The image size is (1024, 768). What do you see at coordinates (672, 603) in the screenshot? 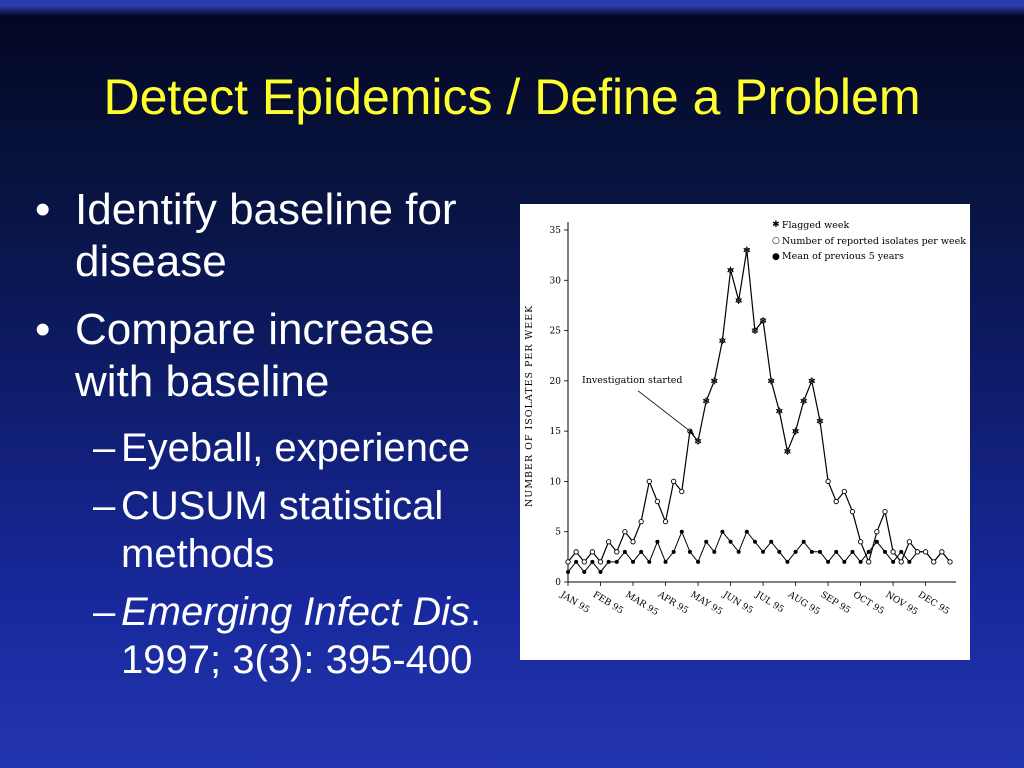
I see `svg-text: APR 95` at bounding box center [672, 603].